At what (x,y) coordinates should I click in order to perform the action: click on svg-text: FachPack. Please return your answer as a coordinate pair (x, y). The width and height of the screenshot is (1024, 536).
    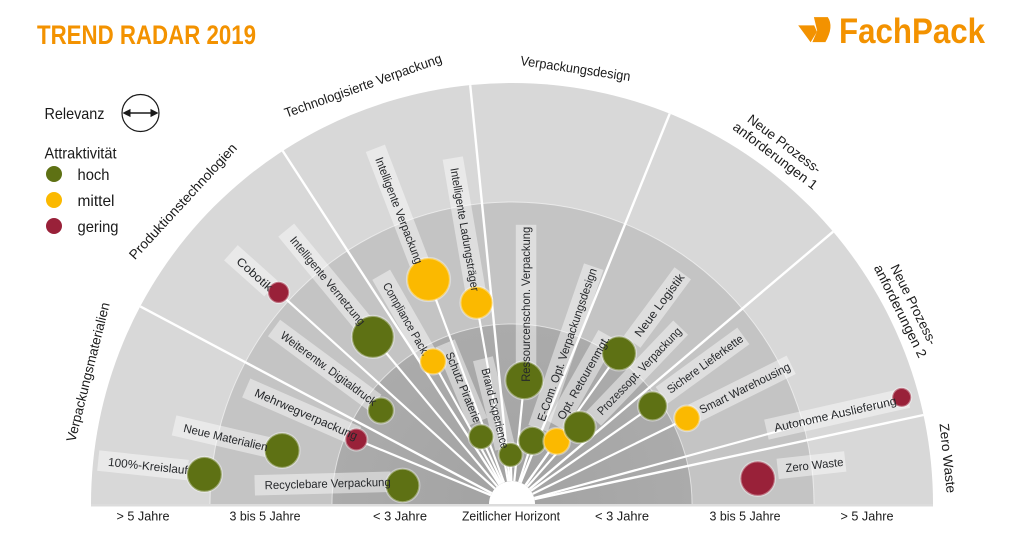
    Looking at the image, I should click on (912, 31).